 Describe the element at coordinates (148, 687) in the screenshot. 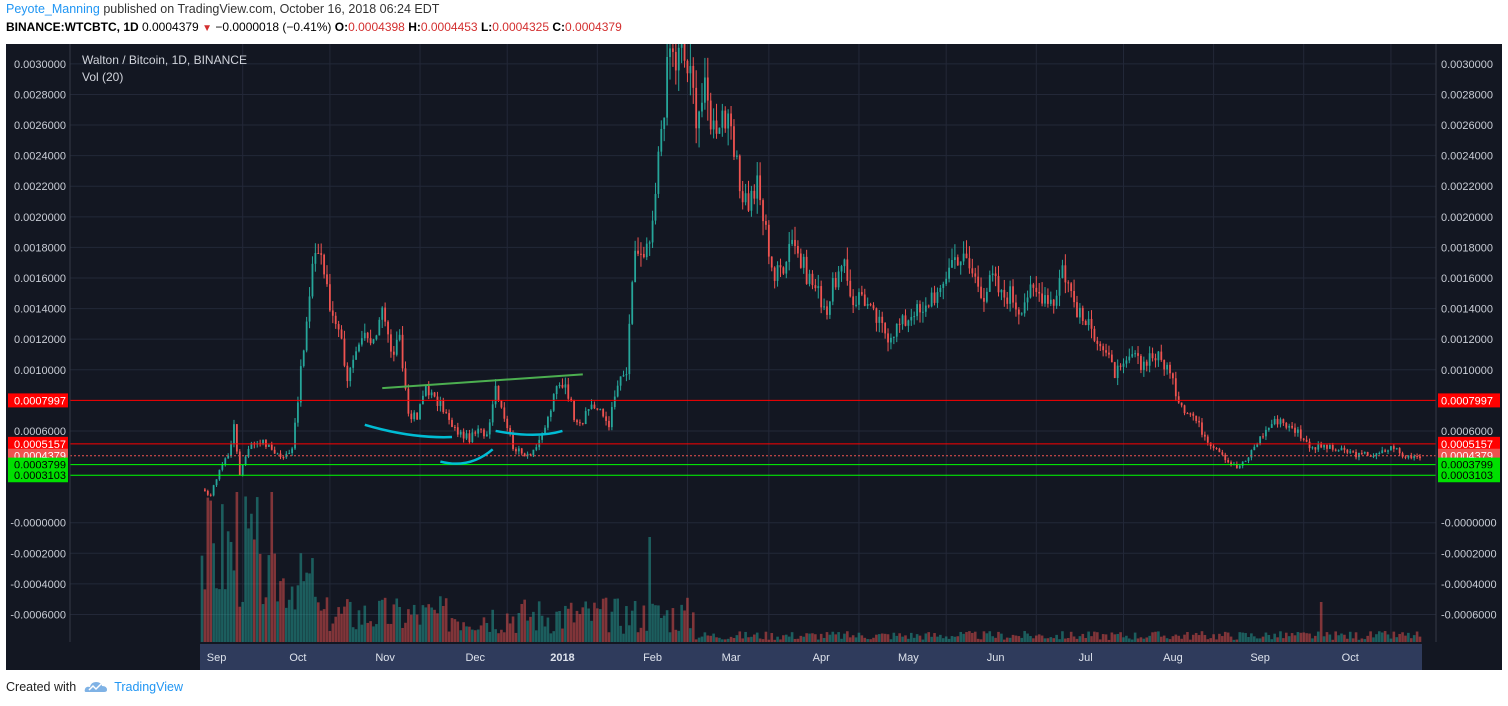

I see `tradingview-link: TradingView` at that location.